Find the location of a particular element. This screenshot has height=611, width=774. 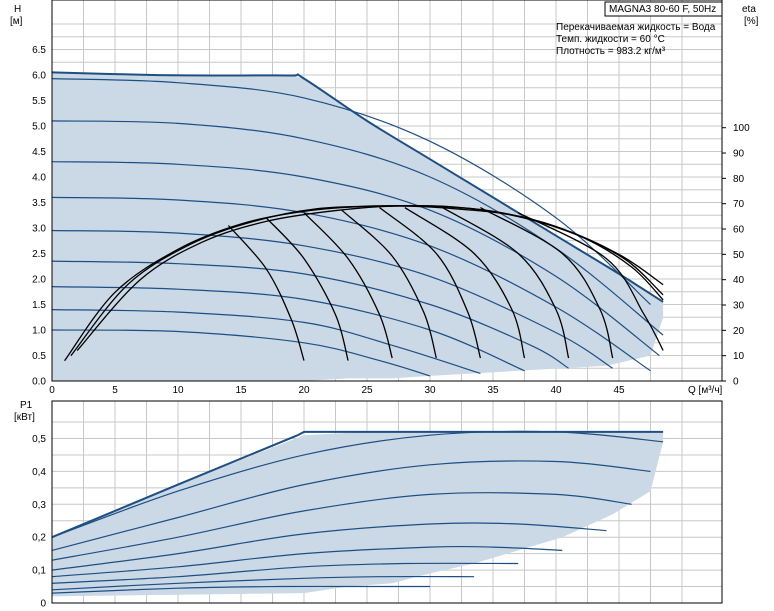

head-tick-label: 2.0 is located at coordinates (39, 280).